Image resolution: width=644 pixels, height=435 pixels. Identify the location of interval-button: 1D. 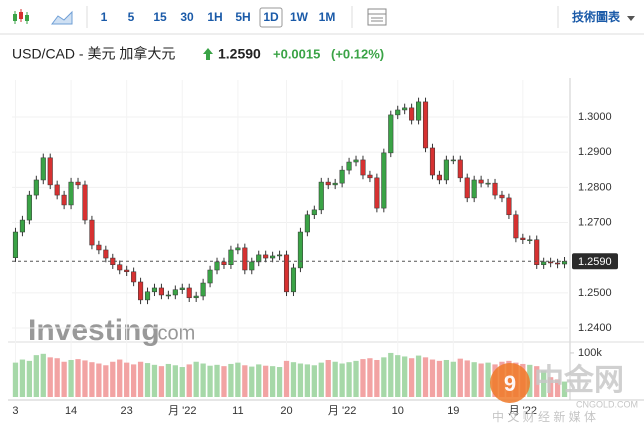
(271, 17).